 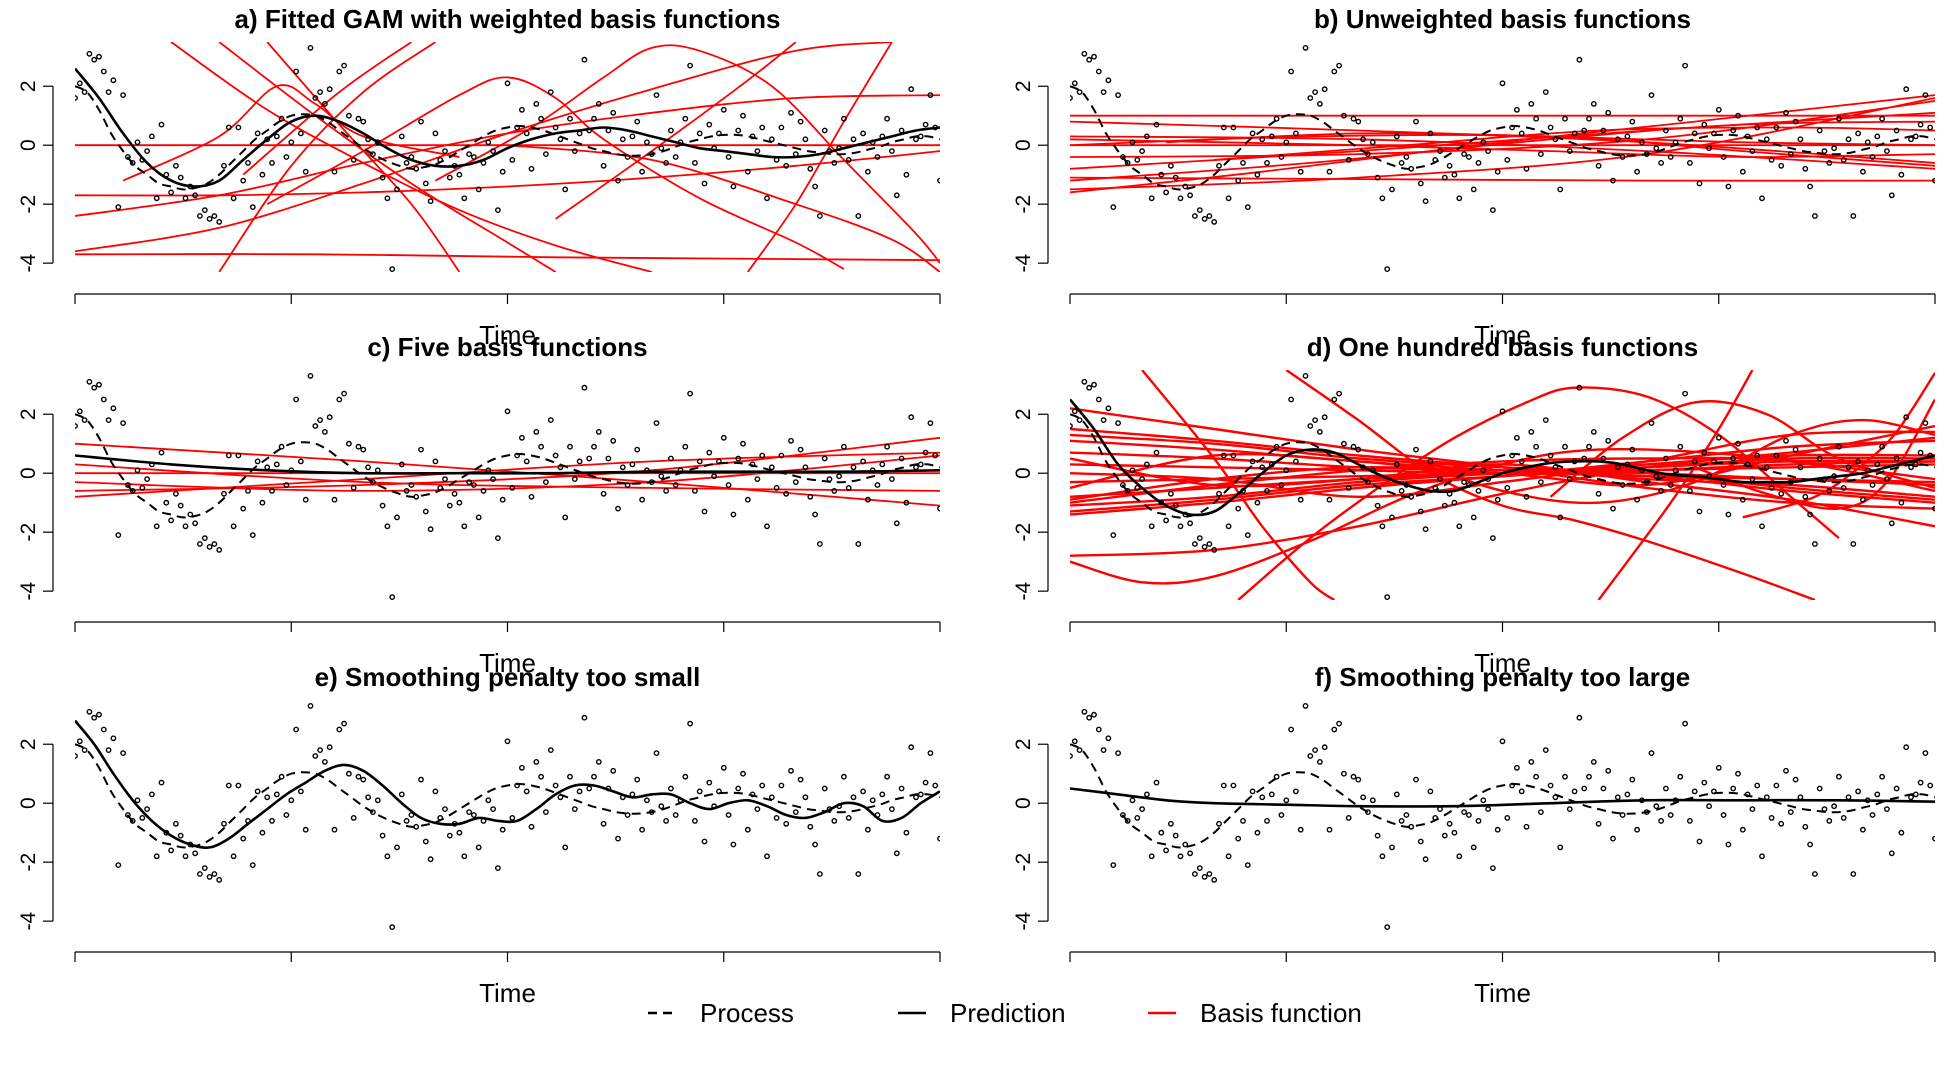 What do you see at coordinates (1023, 921) in the screenshot?
I see `panel-f-ytick-label: -4` at bounding box center [1023, 921].